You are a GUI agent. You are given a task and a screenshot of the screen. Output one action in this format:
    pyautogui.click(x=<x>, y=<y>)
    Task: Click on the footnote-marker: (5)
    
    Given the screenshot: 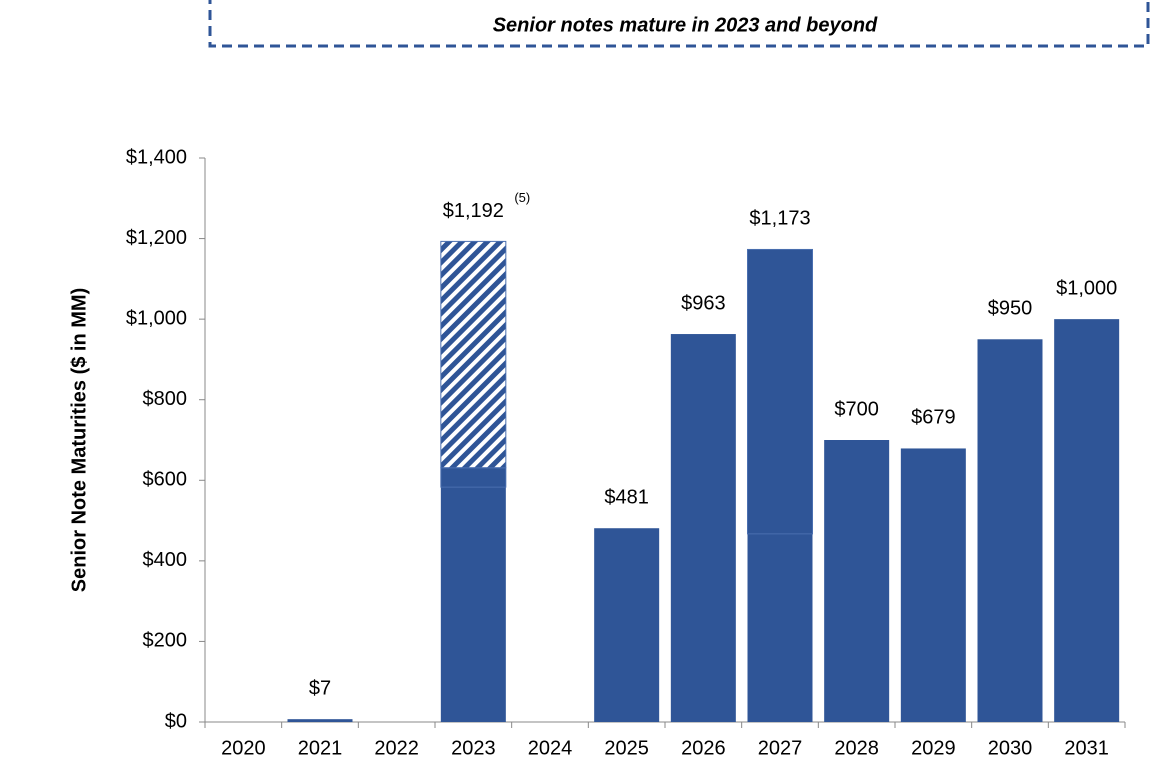 What is the action you would take?
    pyautogui.click(x=522, y=197)
    